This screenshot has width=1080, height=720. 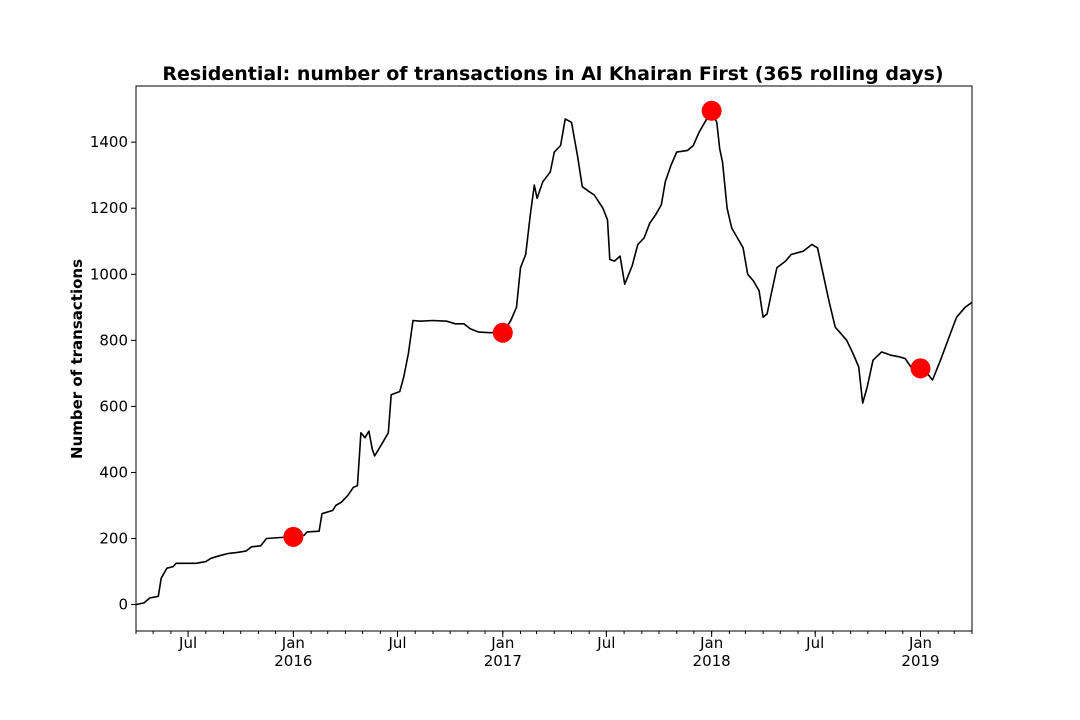 What do you see at coordinates (503, 661) in the screenshot?
I see `x-tick-year-label: 2017` at bounding box center [503, 661].